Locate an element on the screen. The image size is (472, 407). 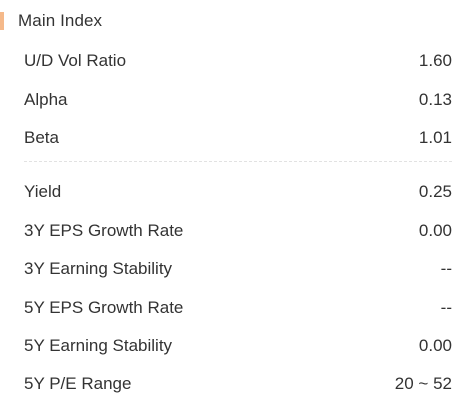
metric-label: Yield is located at coordinates (43, 191).